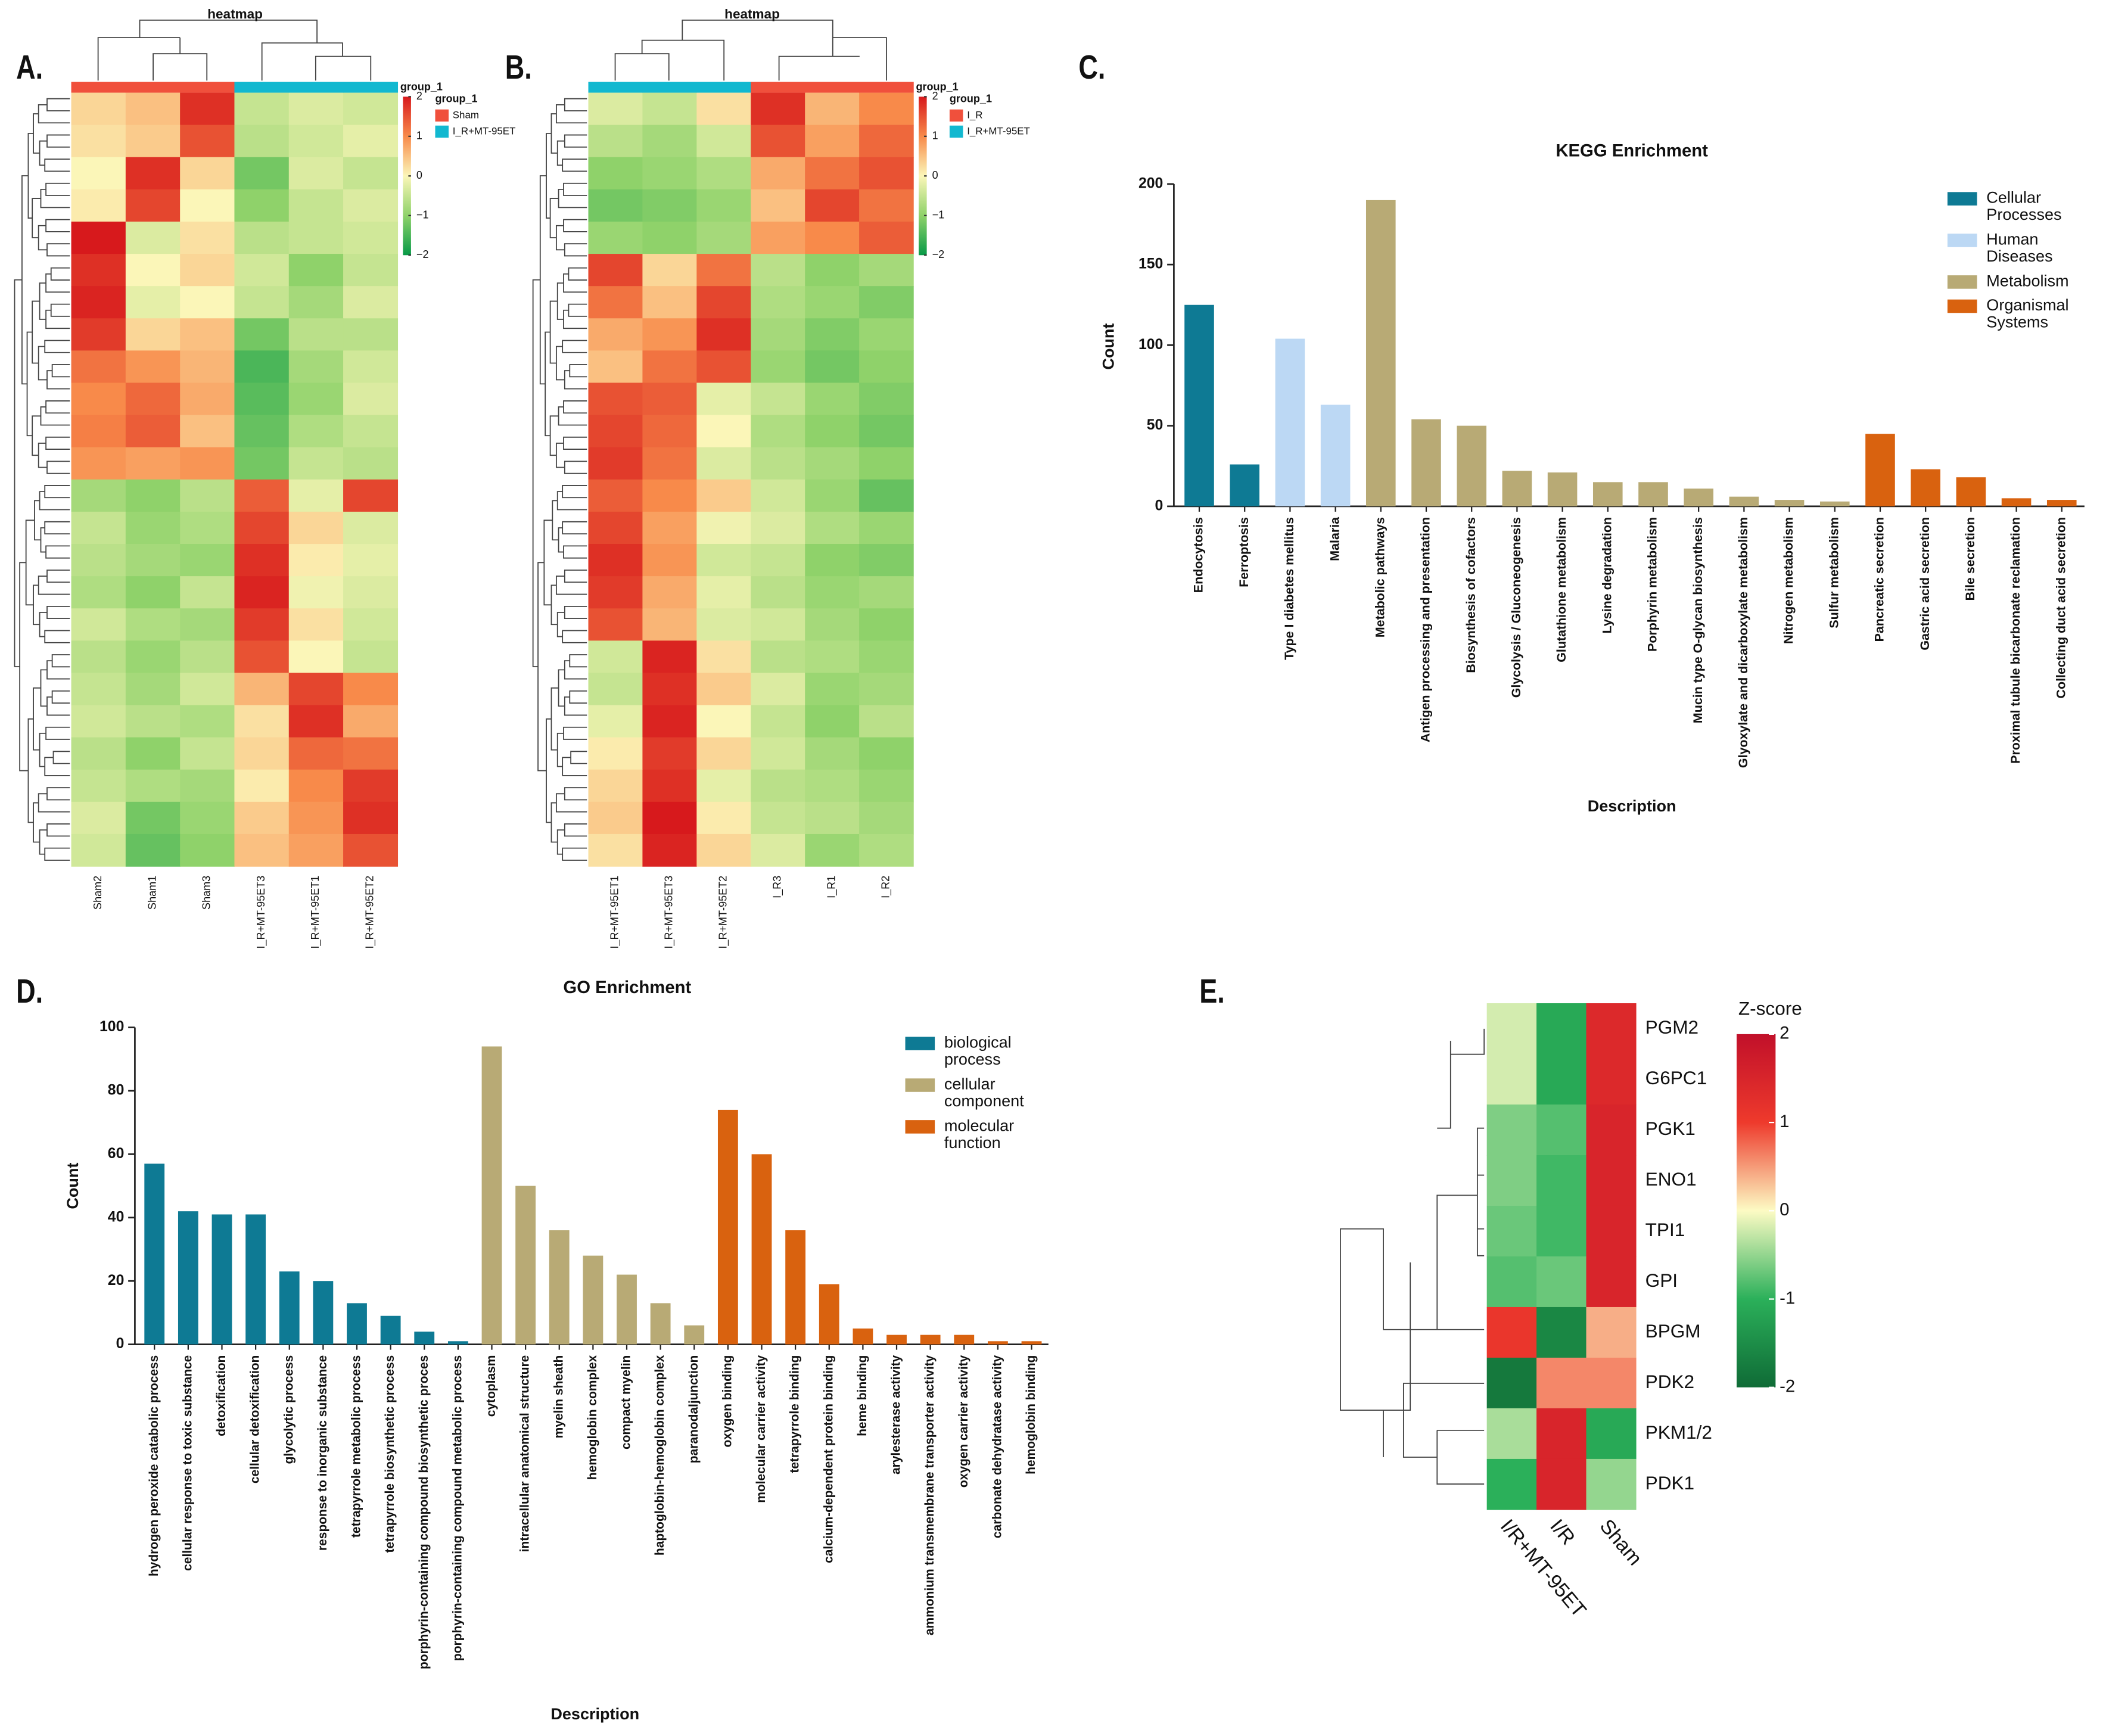  Describe the element at coordinates (1091, 67) in the screenshot. I see `panel-label: C.` at that location.